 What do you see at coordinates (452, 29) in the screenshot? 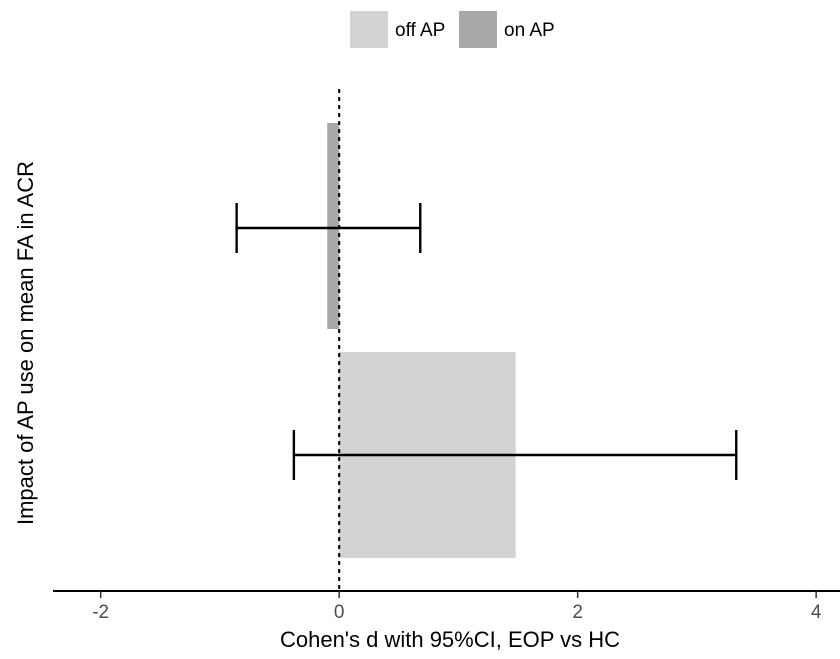
I see `legend: off AP on AP` at bounding box center [452, 29].